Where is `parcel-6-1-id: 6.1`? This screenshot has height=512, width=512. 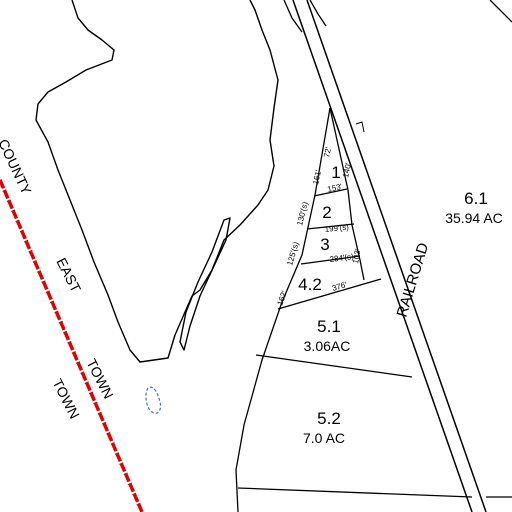
parcel-6-1-id: 6.1 is located at coordinates (476, 198).